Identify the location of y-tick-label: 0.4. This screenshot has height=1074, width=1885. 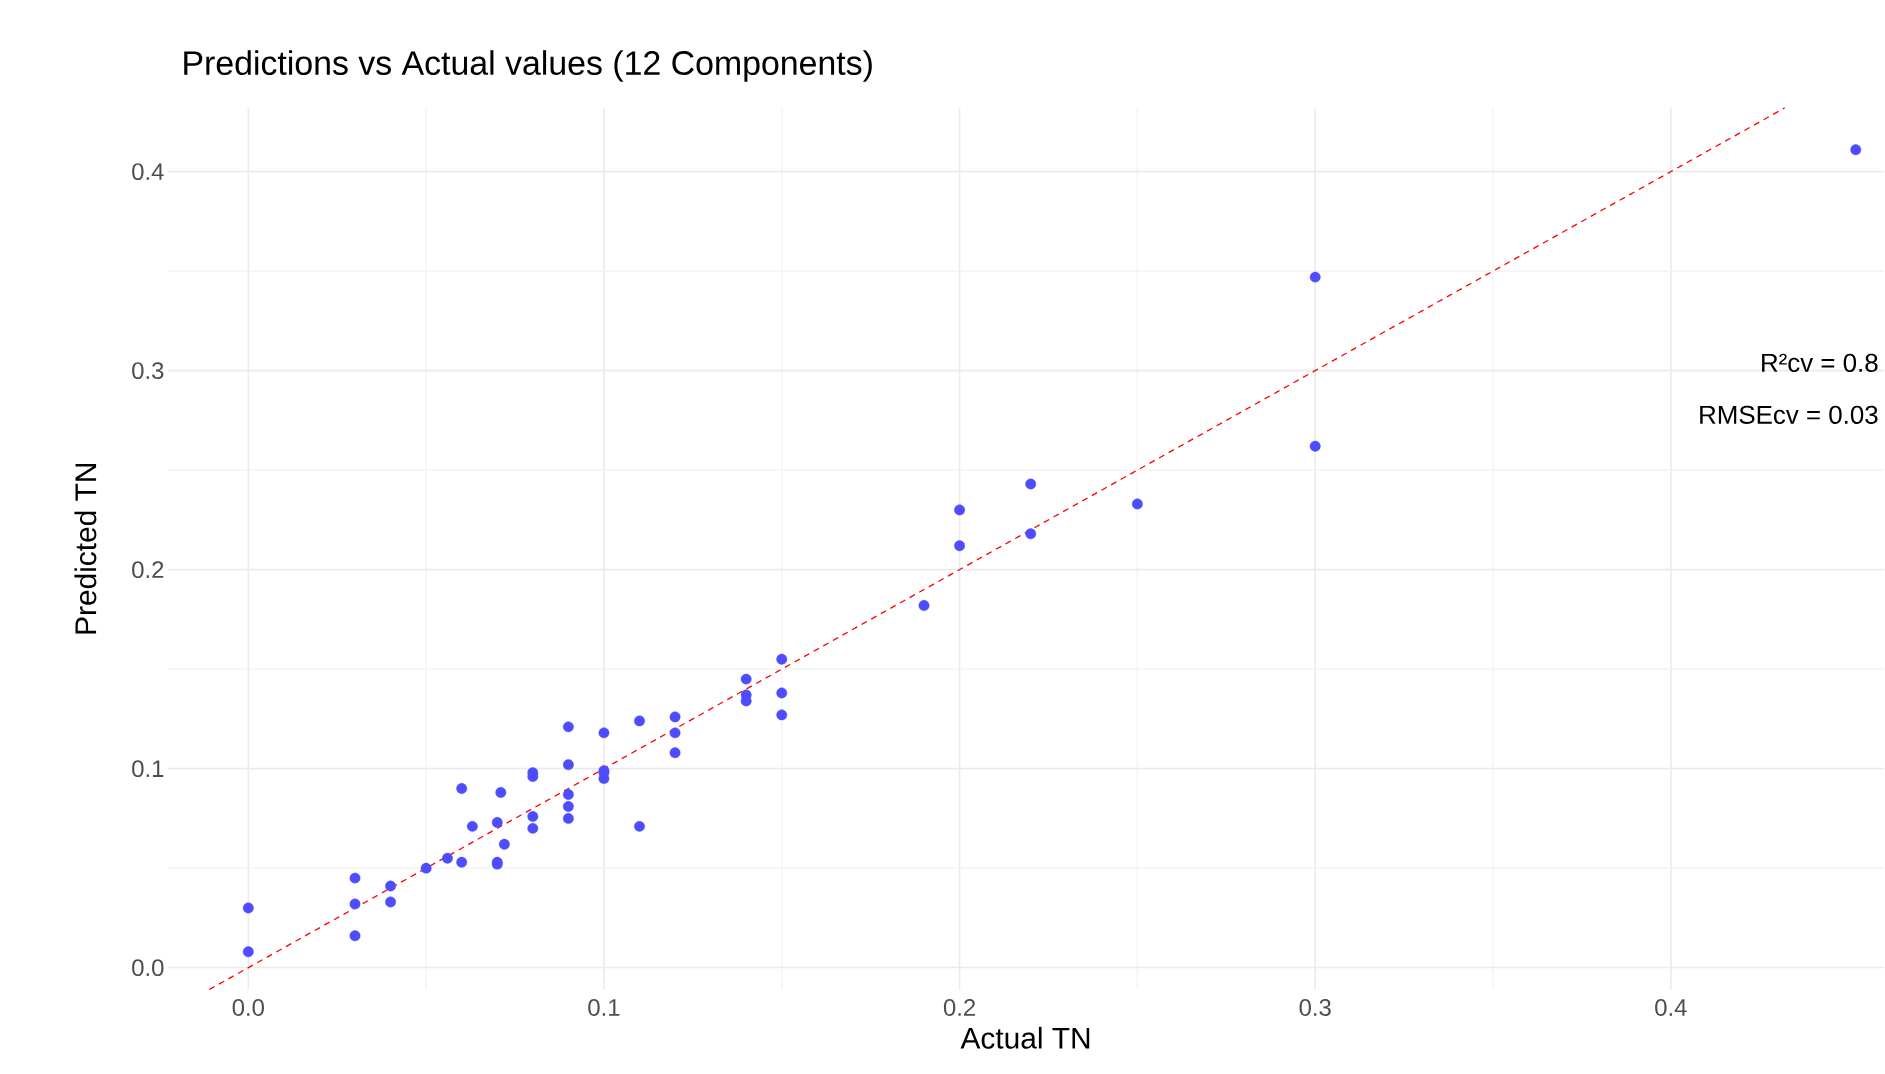
(148, 172).